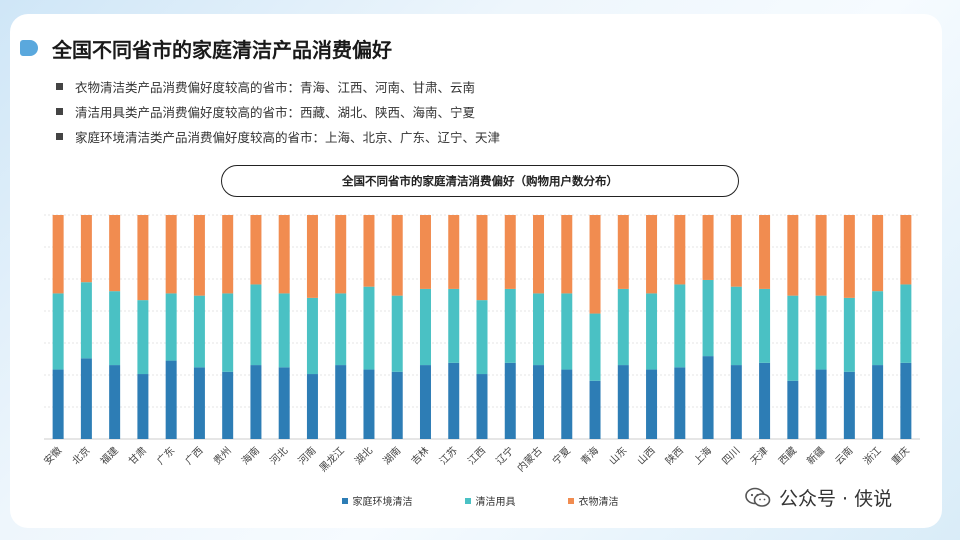 The width and height of the screenshot is (960, 540). What do you see at coordinates (787, 456) in the screenshot?
I see `x-tick-label: 西藏` at bounding box center [787, 456].